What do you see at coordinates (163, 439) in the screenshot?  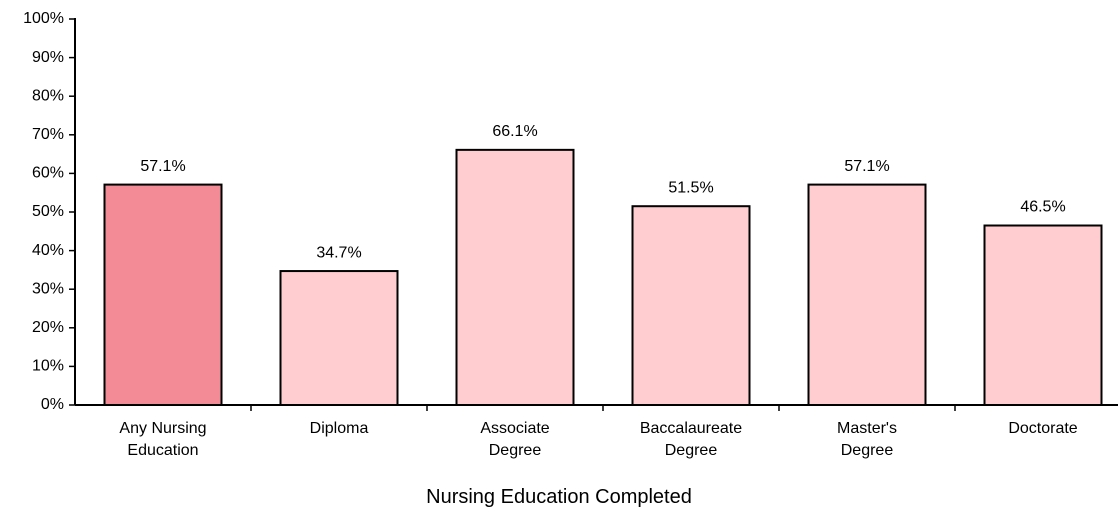 I see `x-tick-label: Any Nursing Education` at bounding box center [163, 439].